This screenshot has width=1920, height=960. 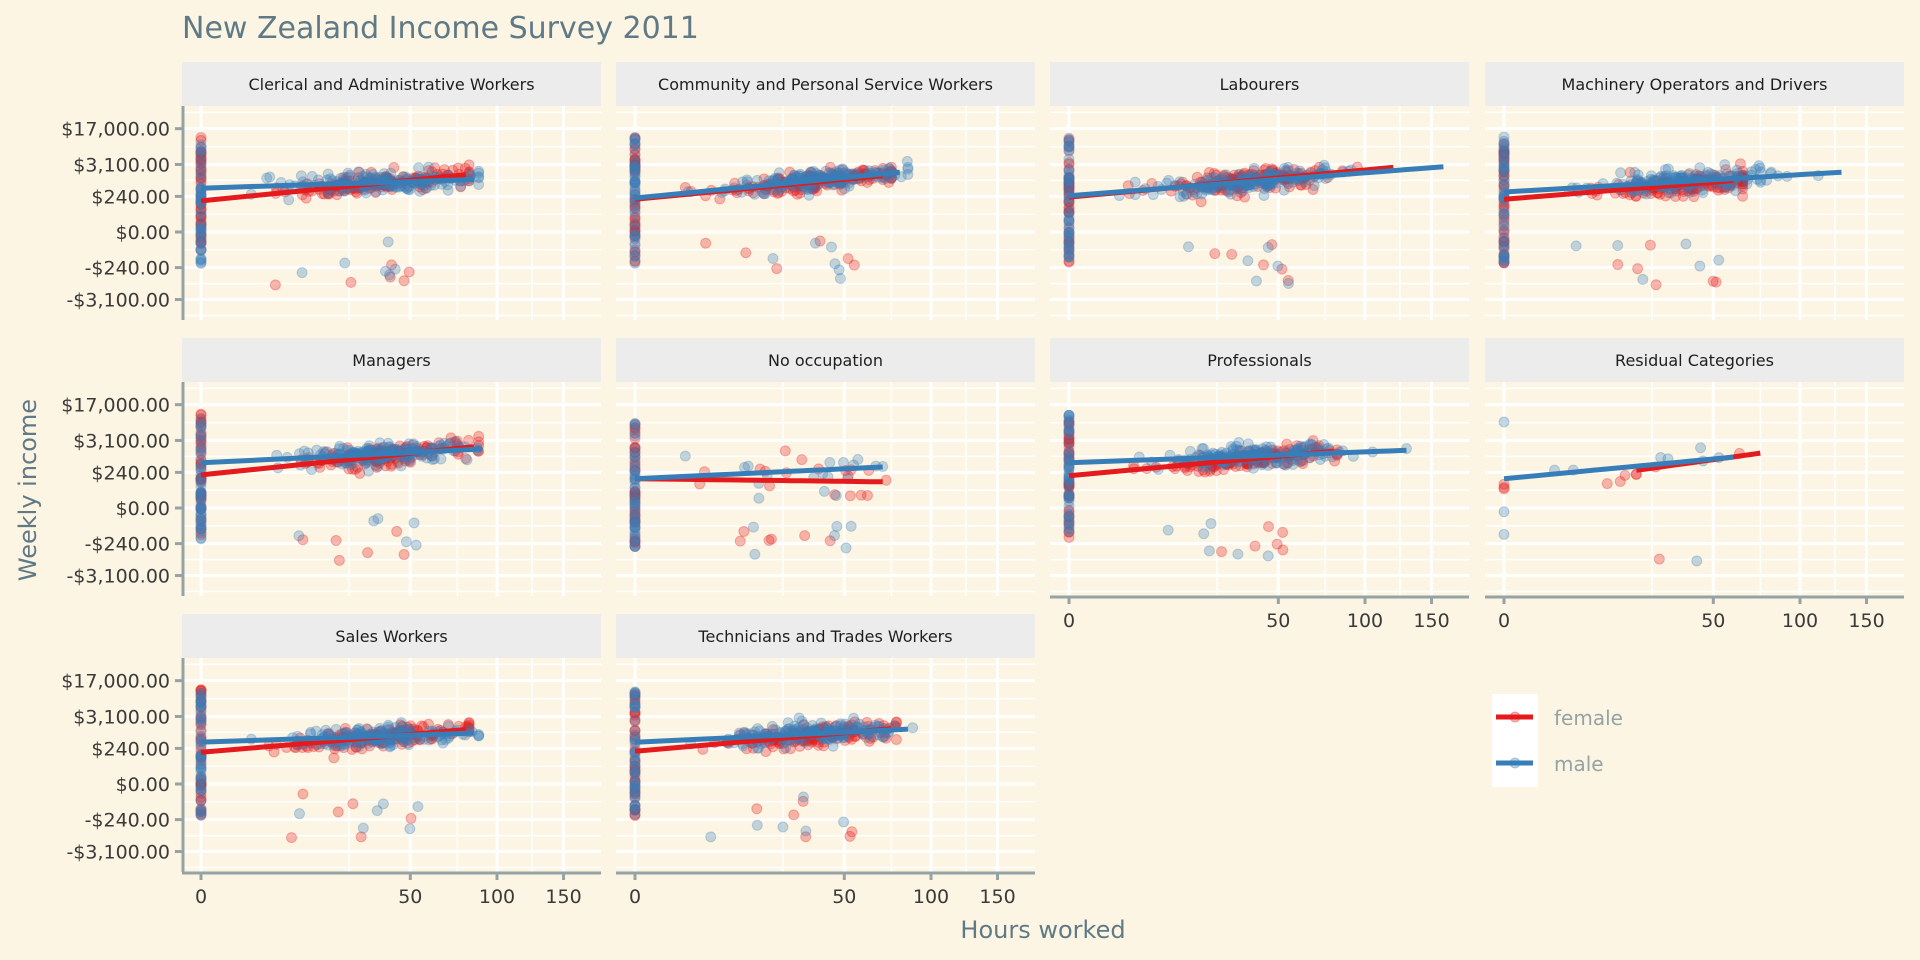 I want to click on y-tick-label: -$240.00, so click(x=127, y=545).